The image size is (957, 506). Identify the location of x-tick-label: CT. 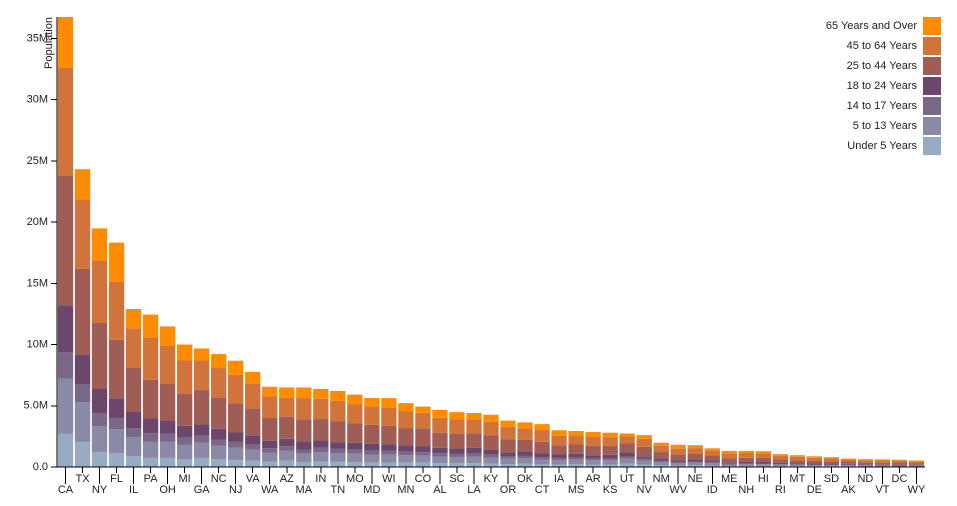
(542, 490).